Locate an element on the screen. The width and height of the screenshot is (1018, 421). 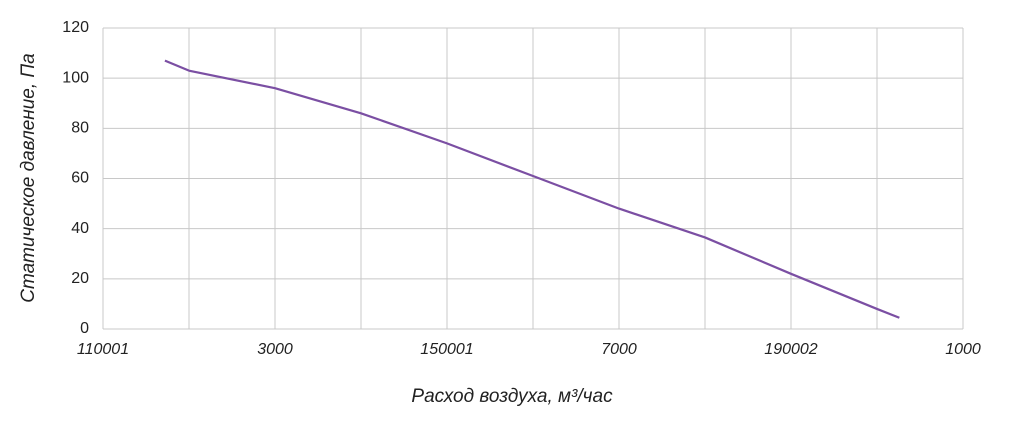
y-tick-label: 100 is located at coordinates (75, 77).